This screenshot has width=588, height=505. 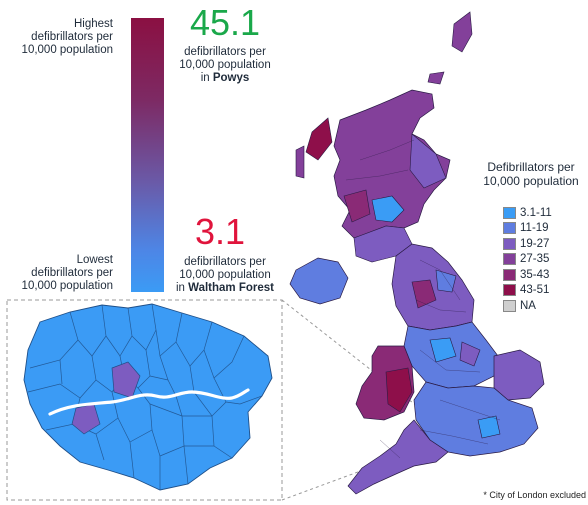 I want to click on highest-place-prefix: in, so click(x=206, y=78).